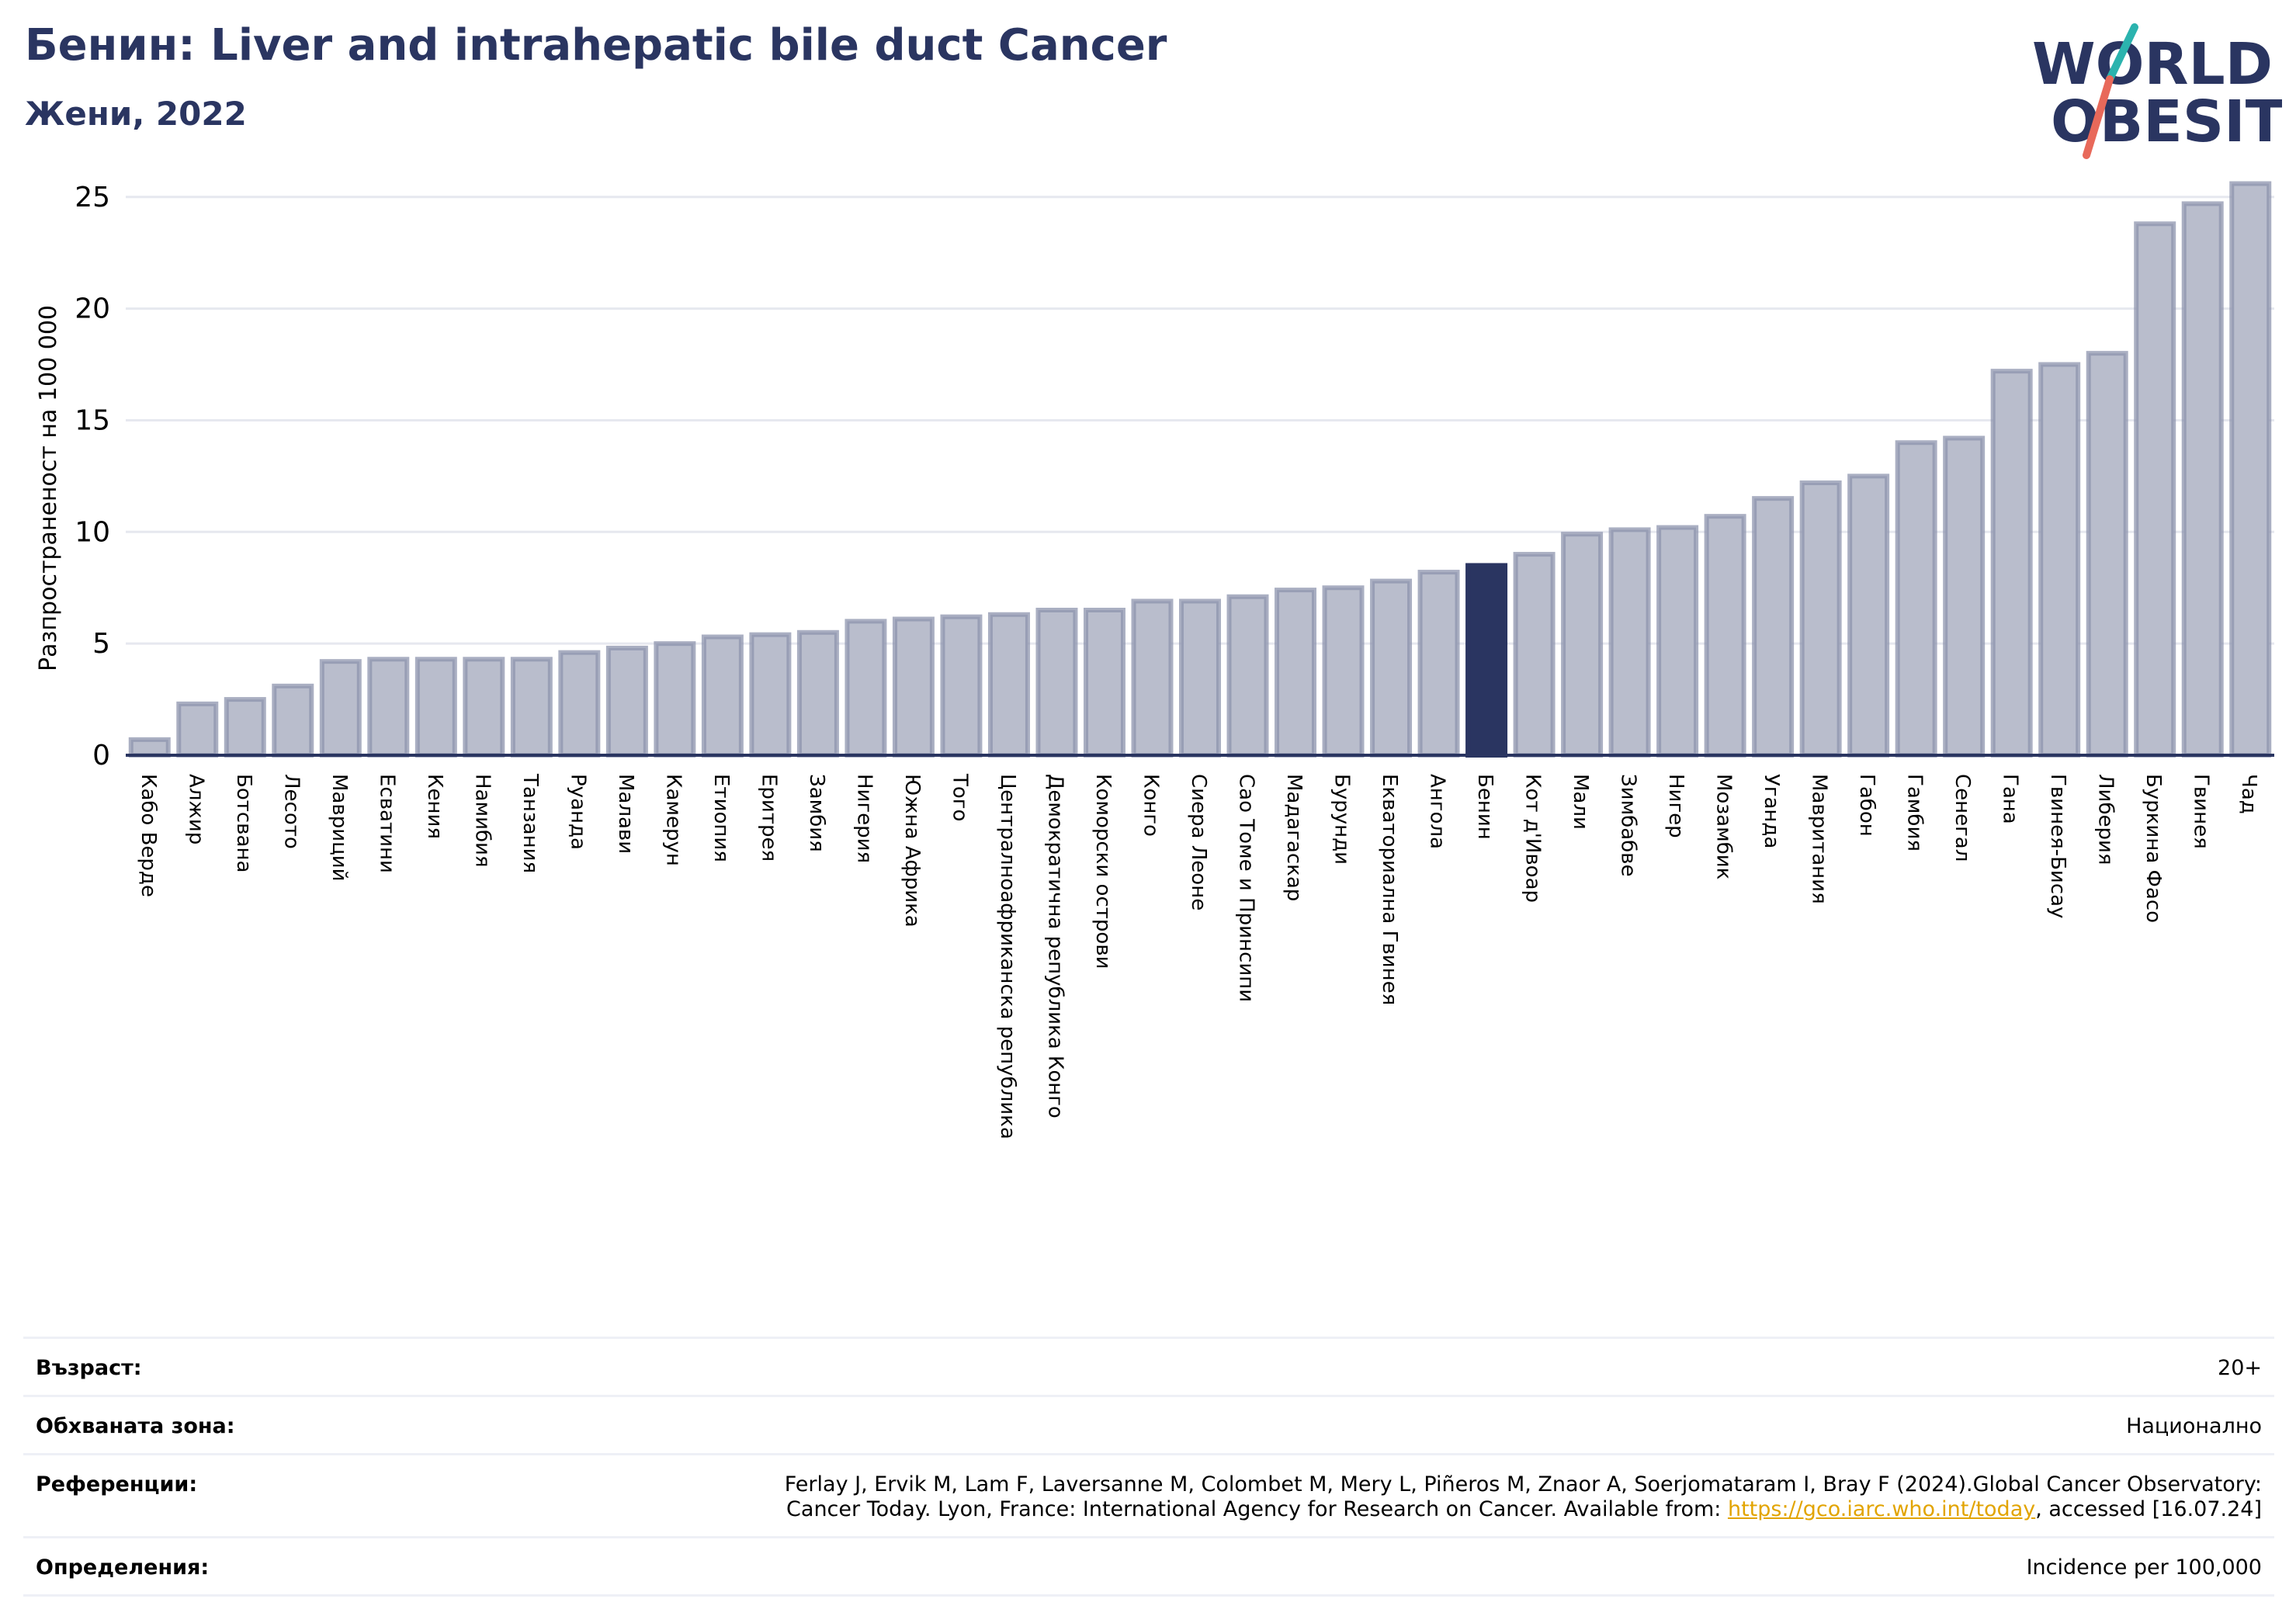  I want to click on x-tick-label: Южна Африка, so click(912, 851).